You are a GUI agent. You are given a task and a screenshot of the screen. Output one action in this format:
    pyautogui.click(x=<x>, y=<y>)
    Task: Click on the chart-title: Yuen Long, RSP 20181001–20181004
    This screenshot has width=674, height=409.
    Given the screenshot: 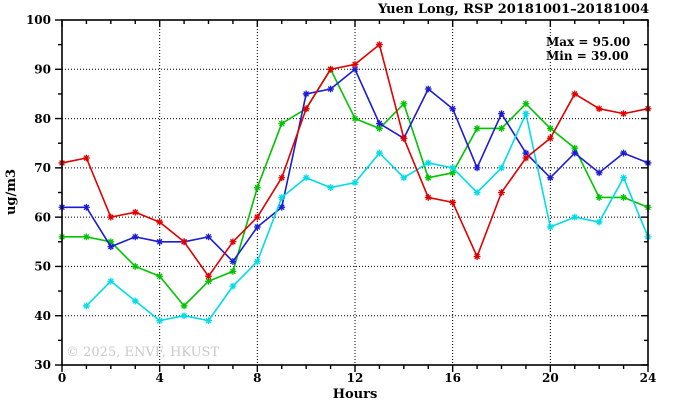 What is the action you would take?
    pyautogui.click(x=513, y=9)
    